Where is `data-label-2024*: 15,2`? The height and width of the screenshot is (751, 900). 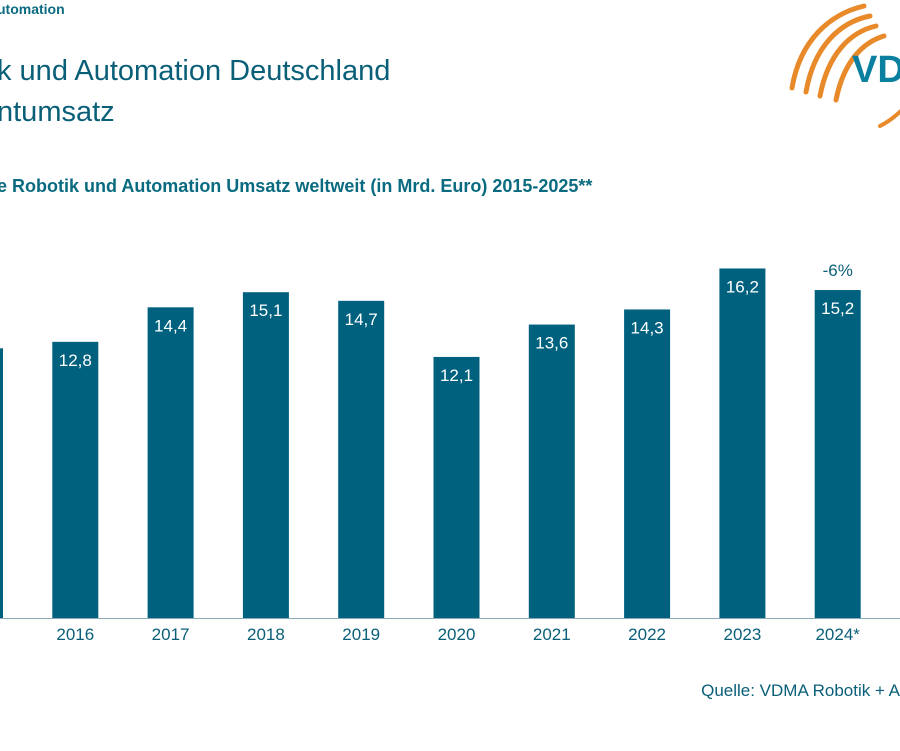
data-label-2024*: 15,2 is located at coordinates (837, 308).